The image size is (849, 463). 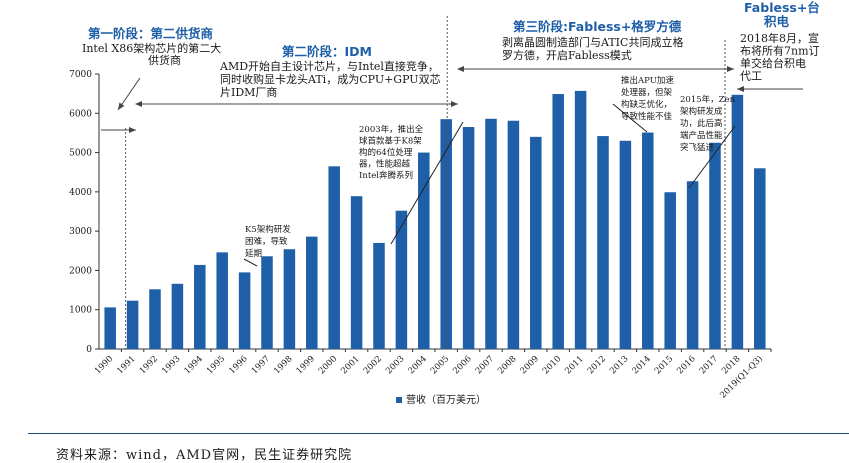 What do you see at coordinates (80, 232) in the screenshot?
I see `y-tick-label: 3000` at bounding box center [80, 232].